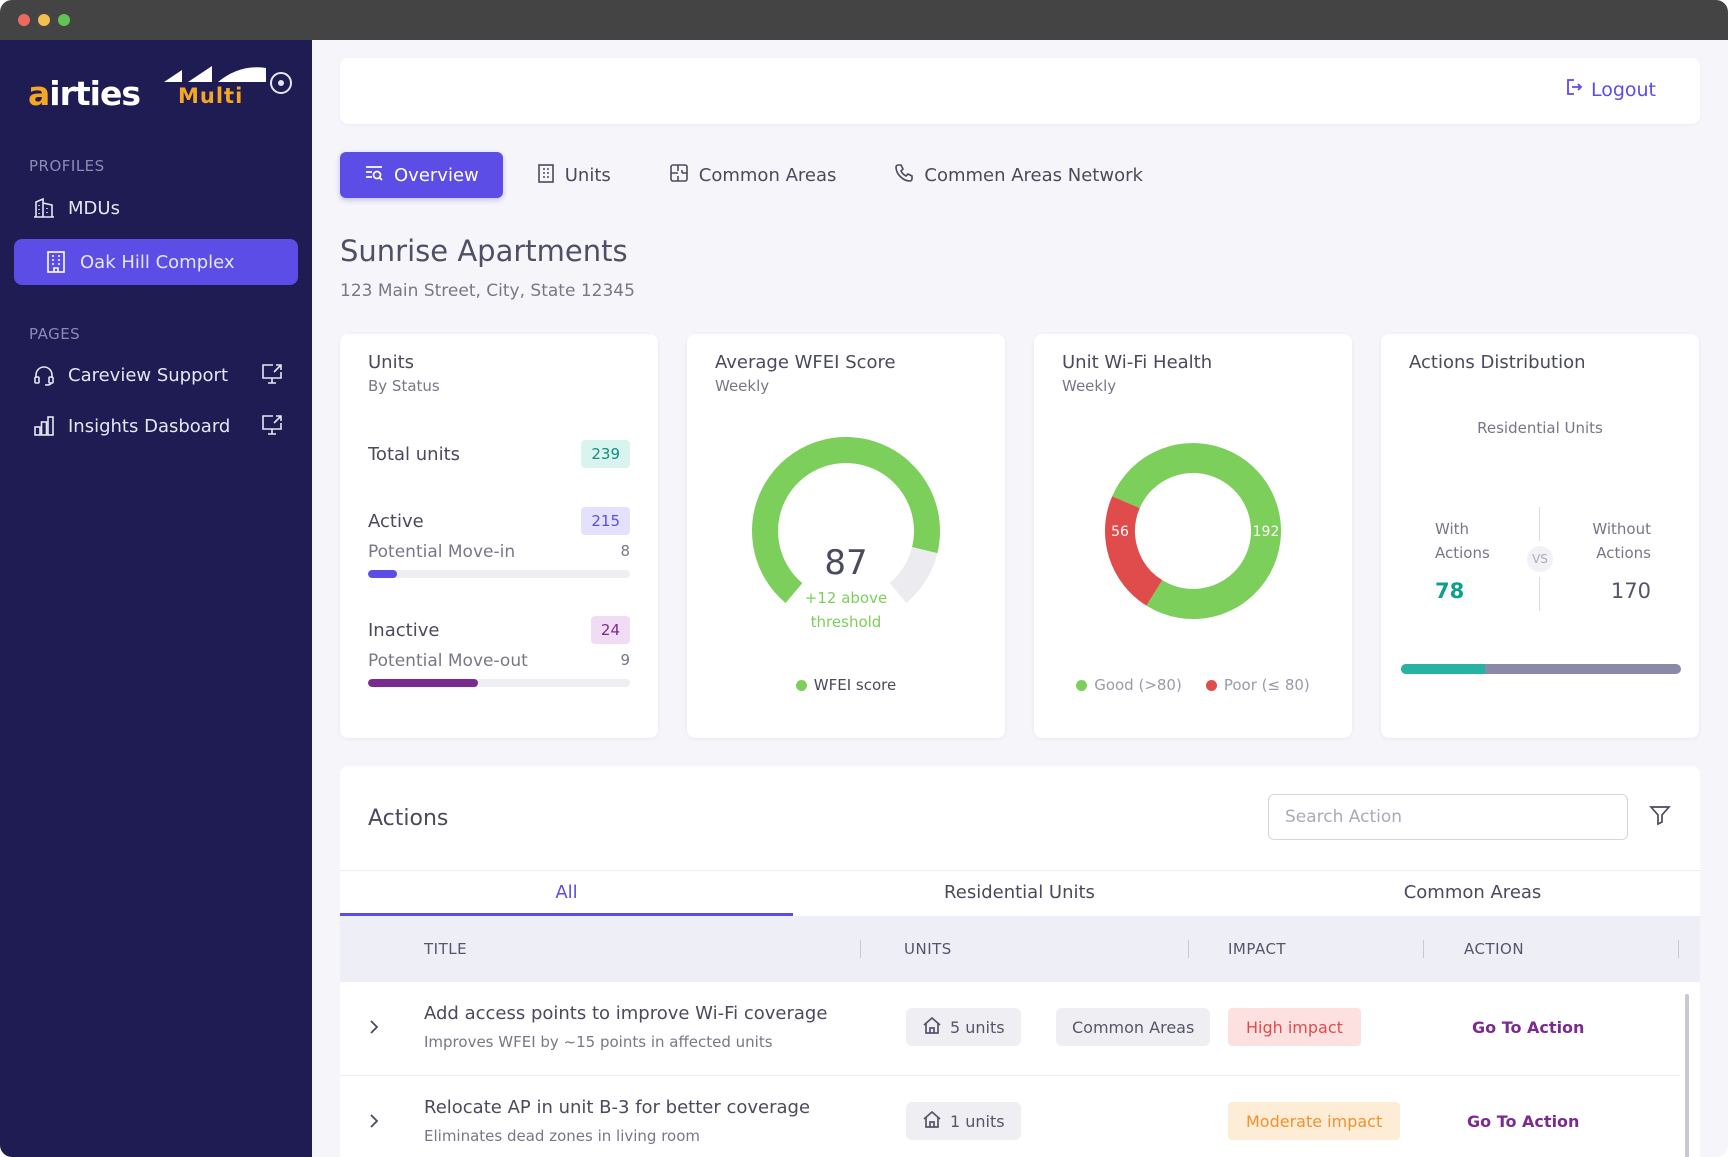 This screenshot has height=1157, width=1728. I want to click on maximize-window-button, so click(64, 20).